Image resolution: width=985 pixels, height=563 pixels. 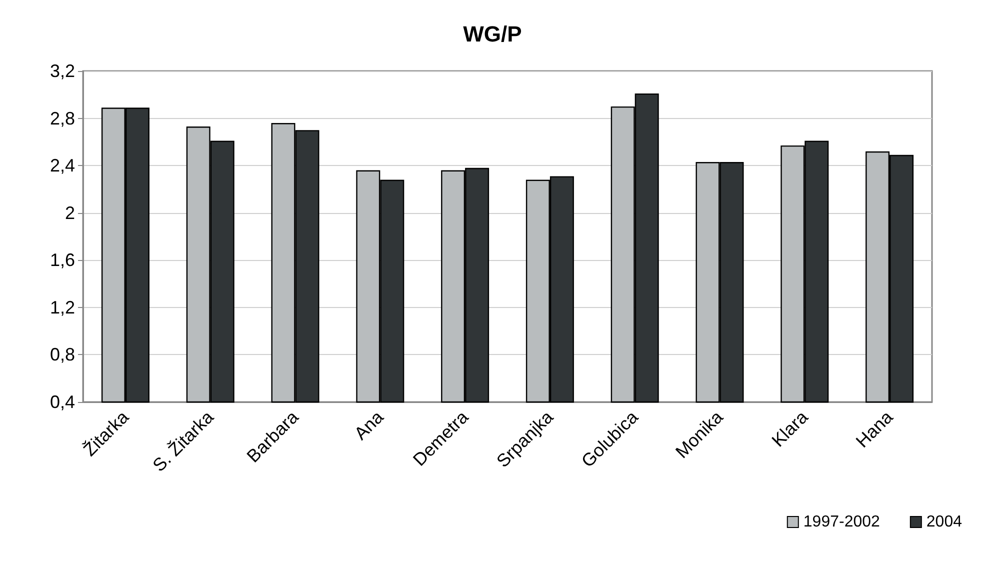 I want to click on y-tick-label: 0,8, so click(x=62, y=354).